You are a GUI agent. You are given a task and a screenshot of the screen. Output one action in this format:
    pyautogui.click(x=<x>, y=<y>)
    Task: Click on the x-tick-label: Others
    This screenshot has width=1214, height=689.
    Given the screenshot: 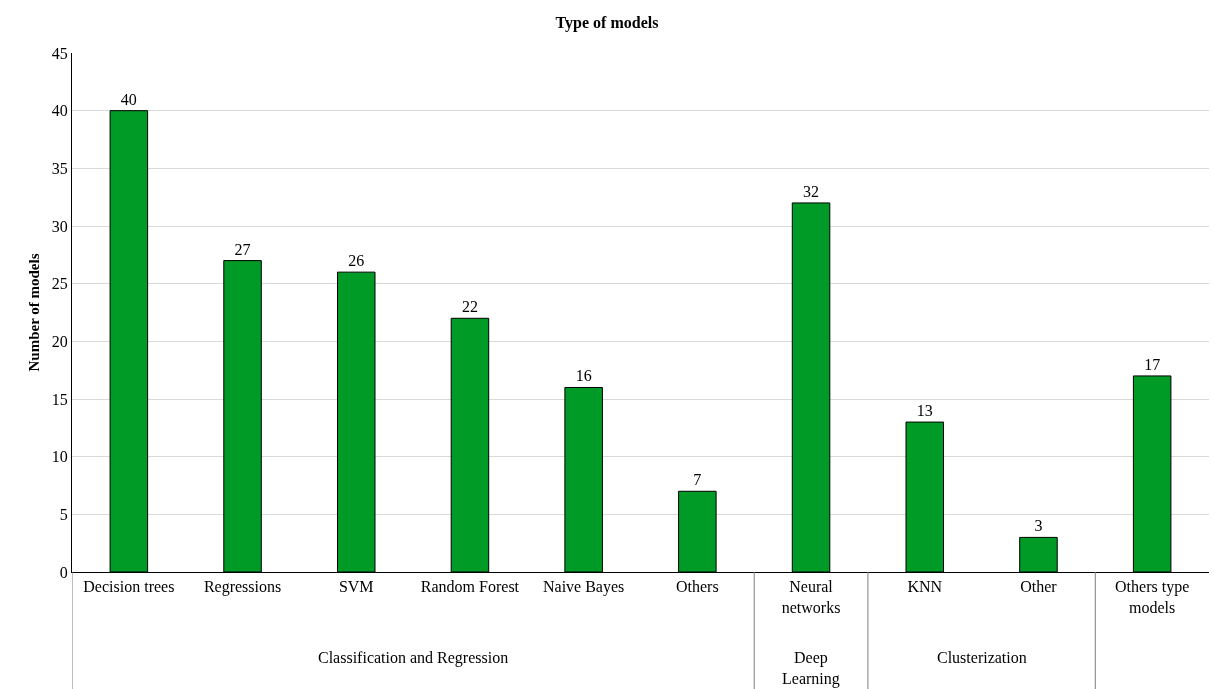 What is the action you would take?
    pyautogui.click(x=697, y=587)
    